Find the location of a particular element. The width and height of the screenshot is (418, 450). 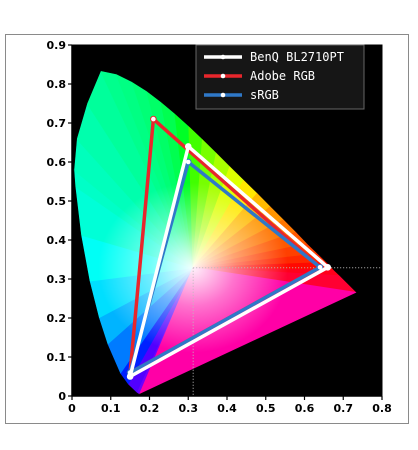

y-tick-label: 0.7 is located at coordinates (57, 123).